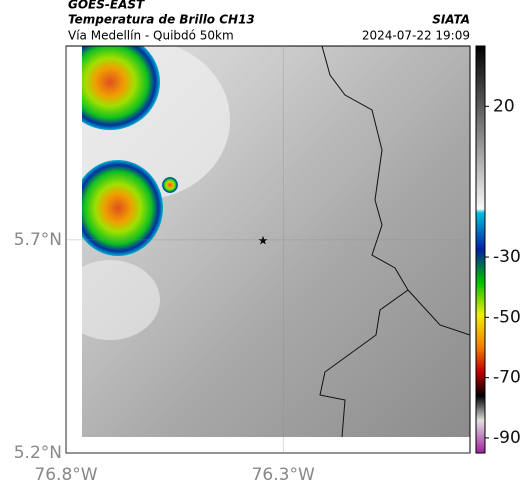  What do you see at coordinates (38, 240) in the screenshot?
I see `y-tick-label: 5.7°N` at bounding box center [38, 240].